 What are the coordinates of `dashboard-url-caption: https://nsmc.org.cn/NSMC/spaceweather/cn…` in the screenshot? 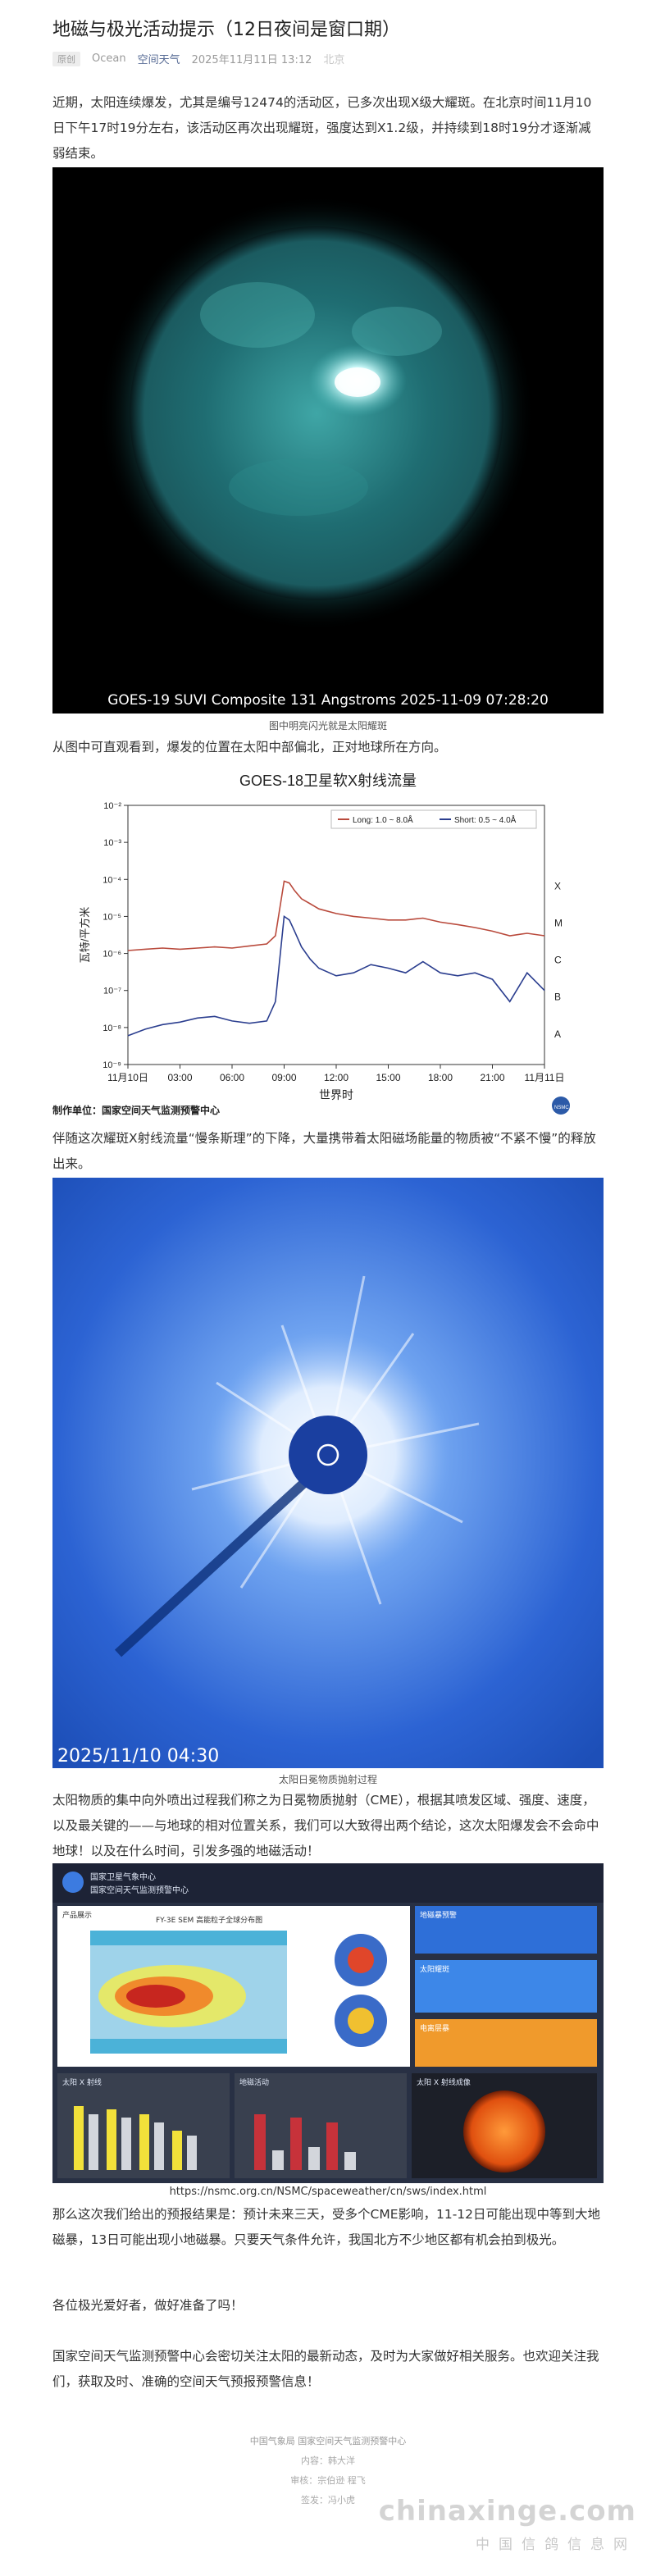 It's located at (328, 2192).